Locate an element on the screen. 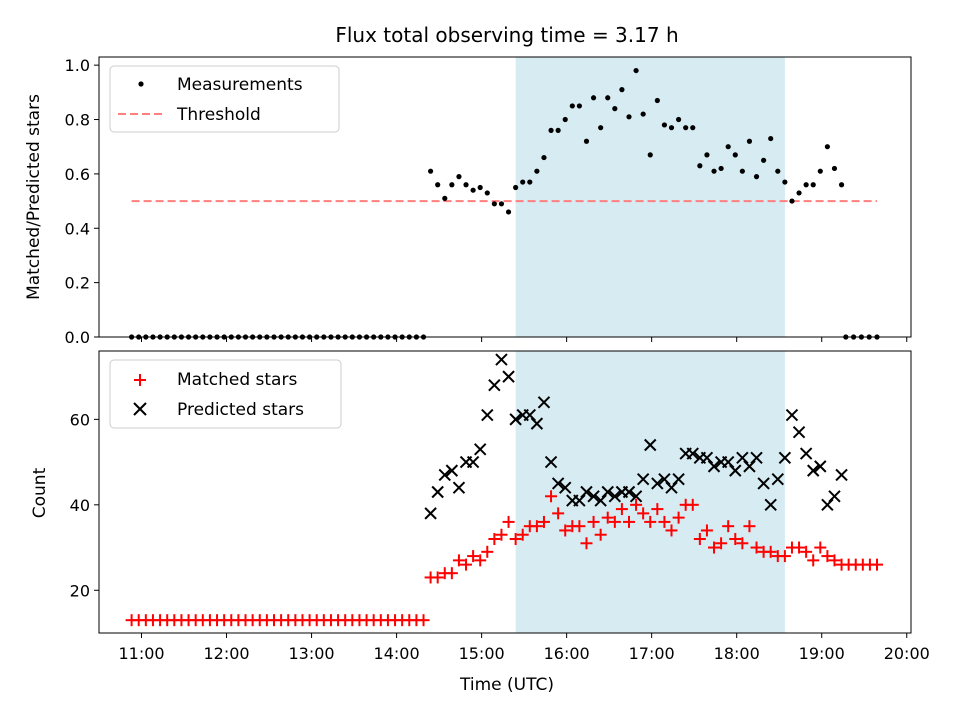 The height and width of the screenshot is (720, 960). legend-measurements-label: Measurements is located at coordinates (240, 85).